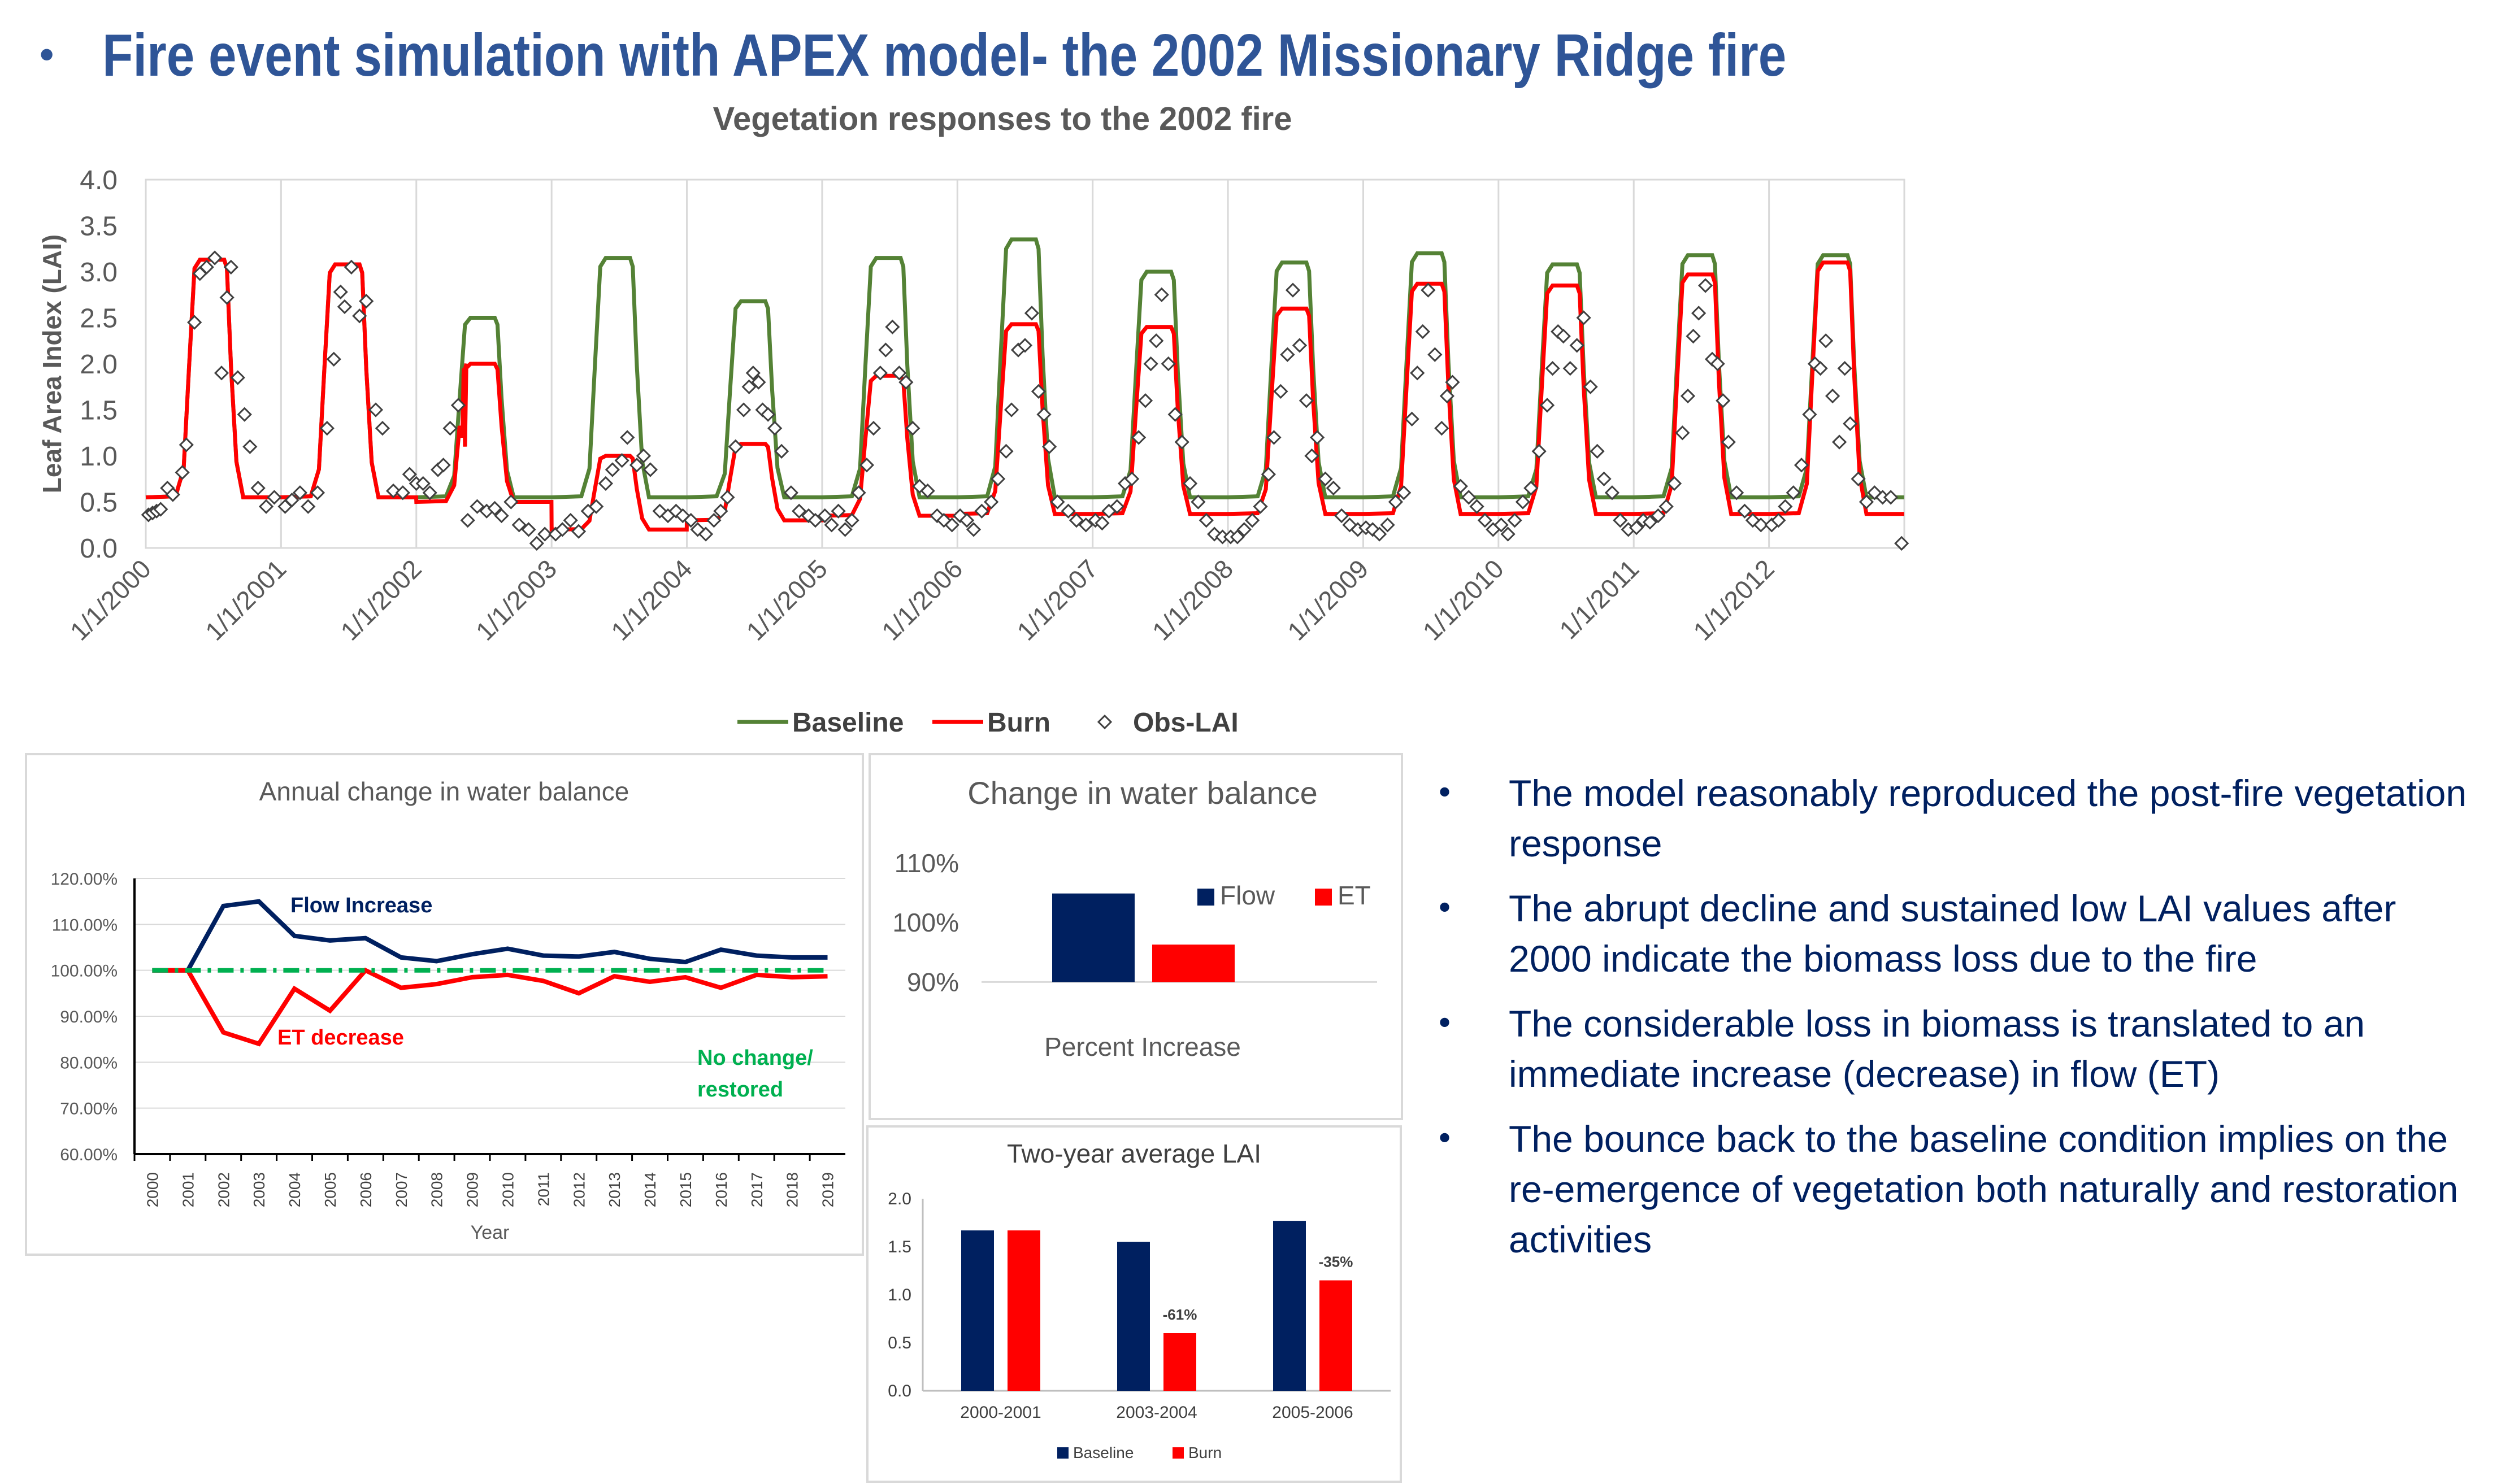 This screenshot has height=1484, width=2501. I want to click on legend-baseline-swatch, so click(1063, 1453).